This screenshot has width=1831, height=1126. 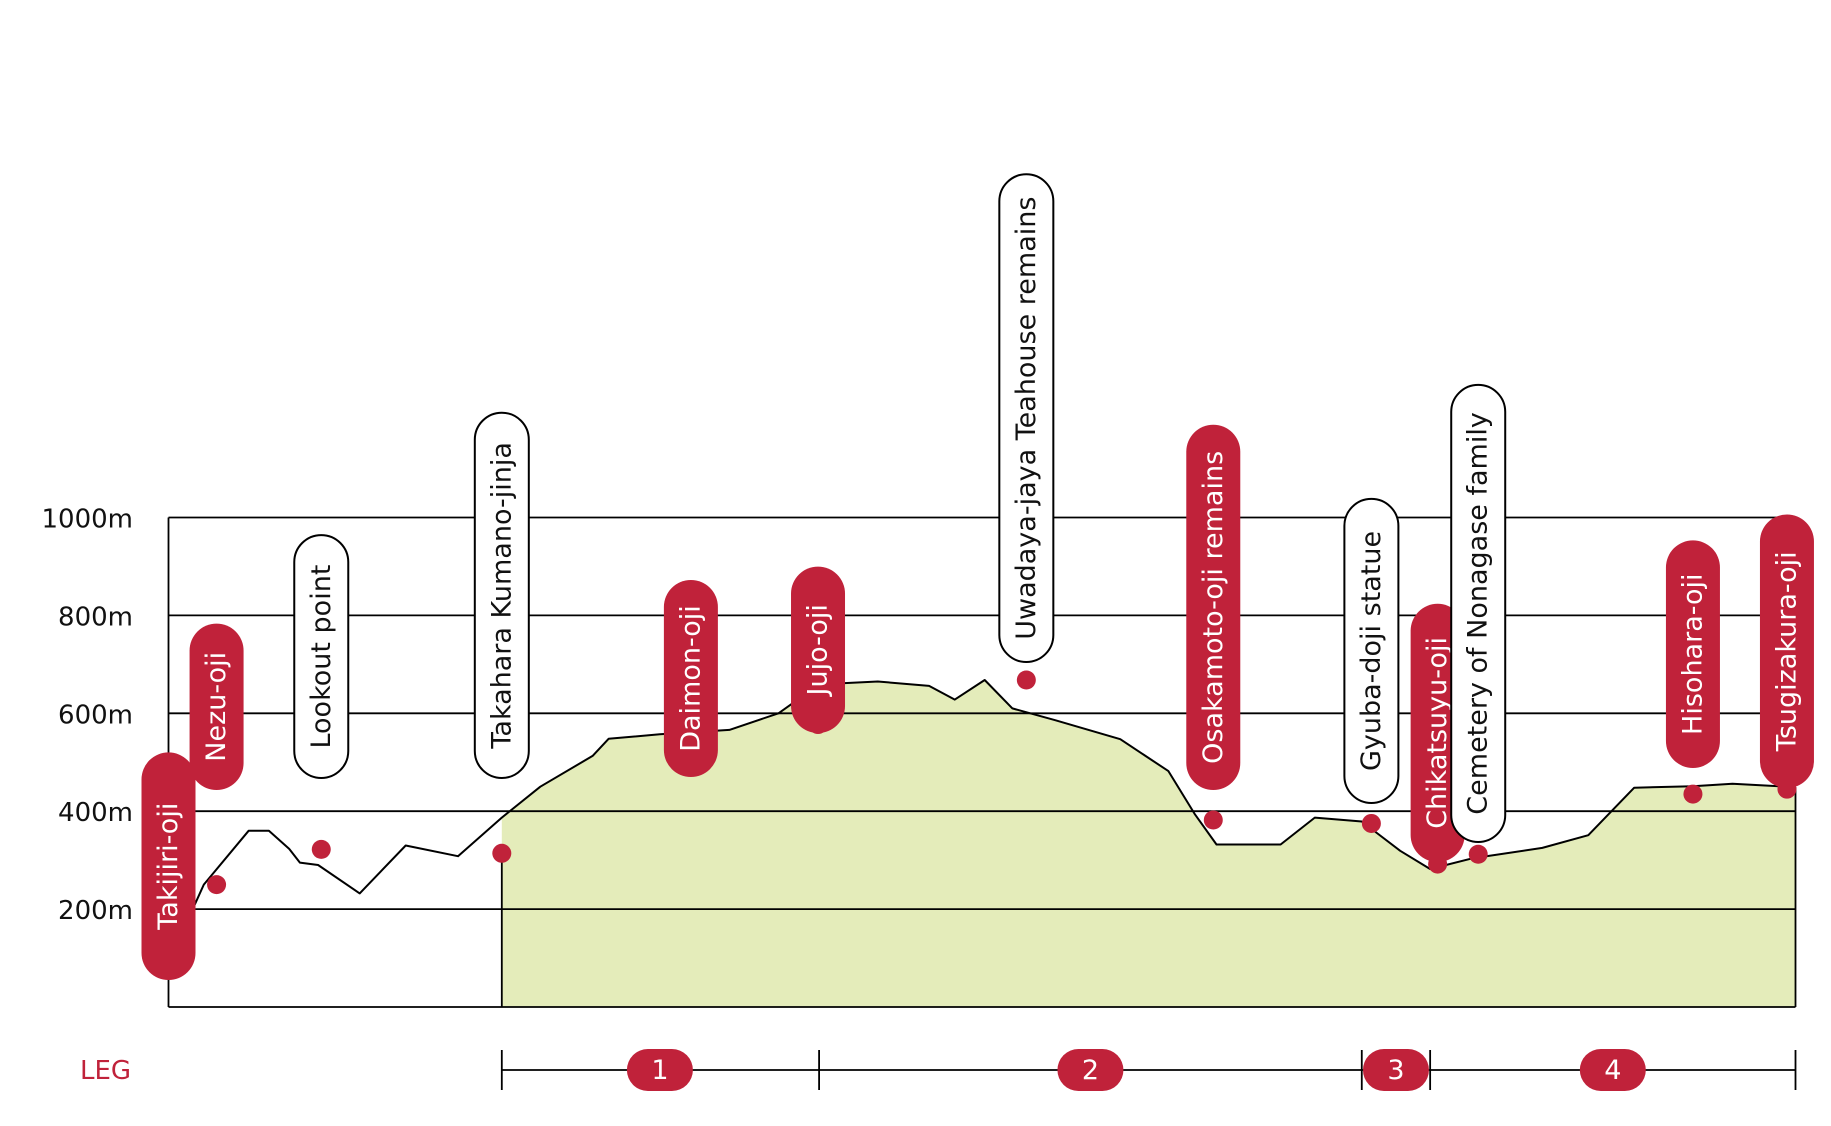 I want to click on leg-segment: 3, so click(x=1395, y=1070).